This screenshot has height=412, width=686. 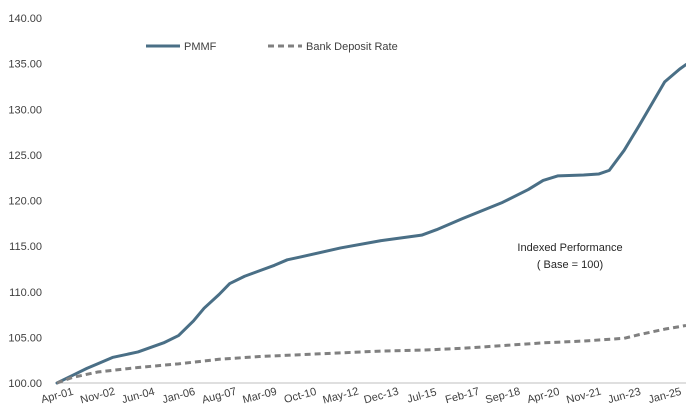 What do you see at coordinates (25, 19) in the screenshot?
I see `y-tick-label: 140.00` at bounding box center [25, 19].